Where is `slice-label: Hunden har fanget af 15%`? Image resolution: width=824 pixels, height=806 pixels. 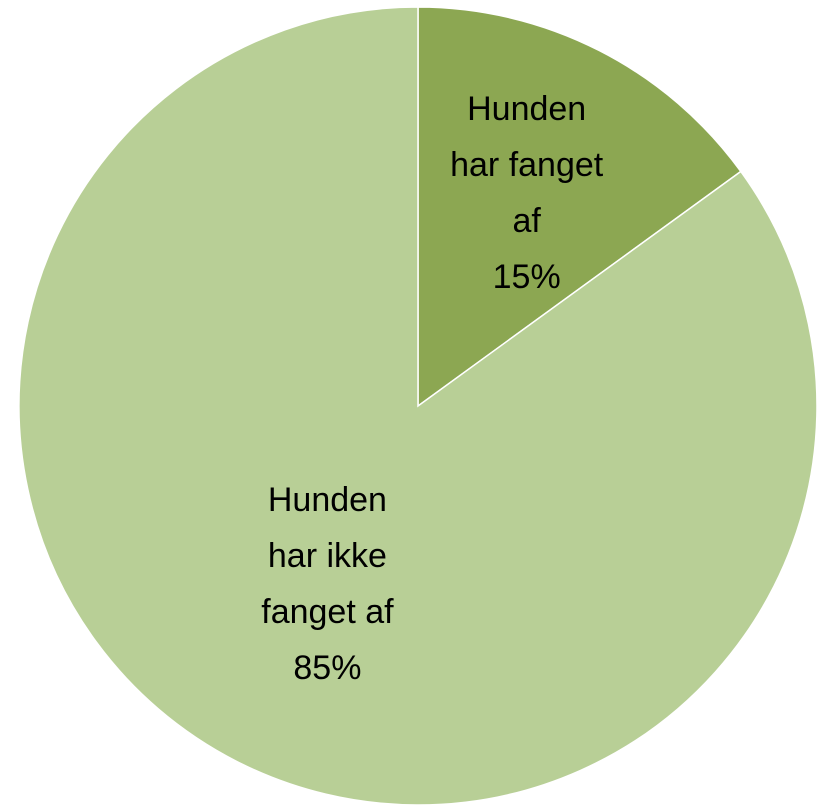
slice-label: Hunden har fanget af 15% is located at coordinates (527, 193).